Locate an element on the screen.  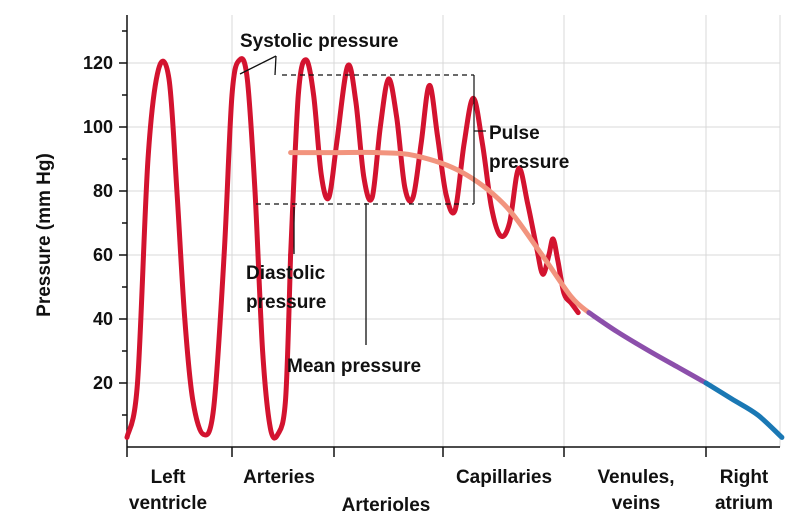
y-tick-label: 80 is located at coordinates (103, 191).